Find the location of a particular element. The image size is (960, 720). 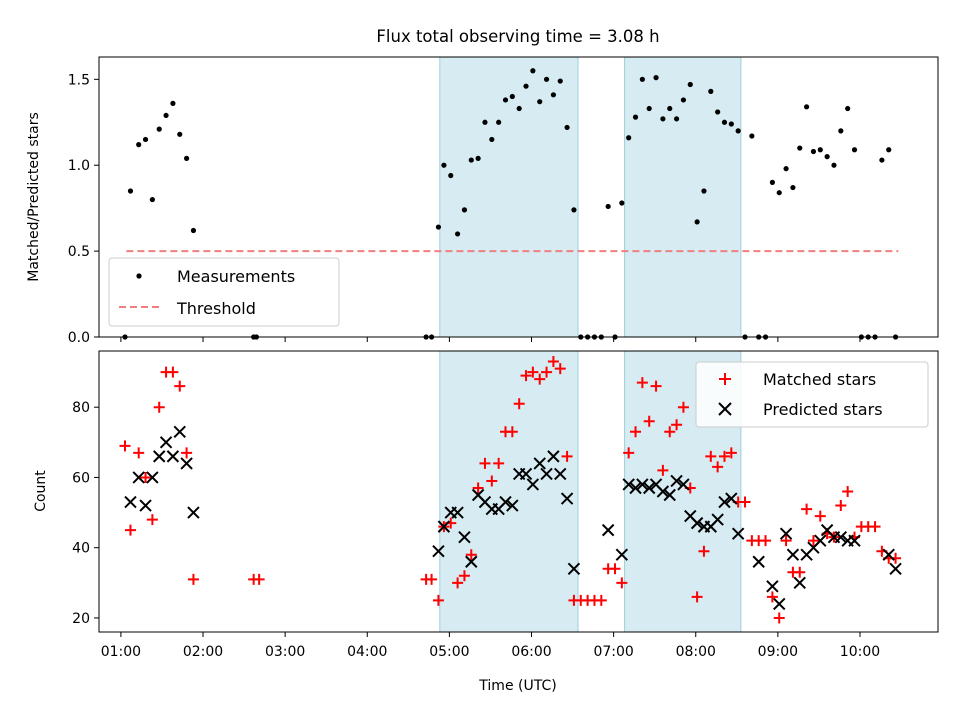

x-tick-label: 06:00 is located at coordinates (531, 652).